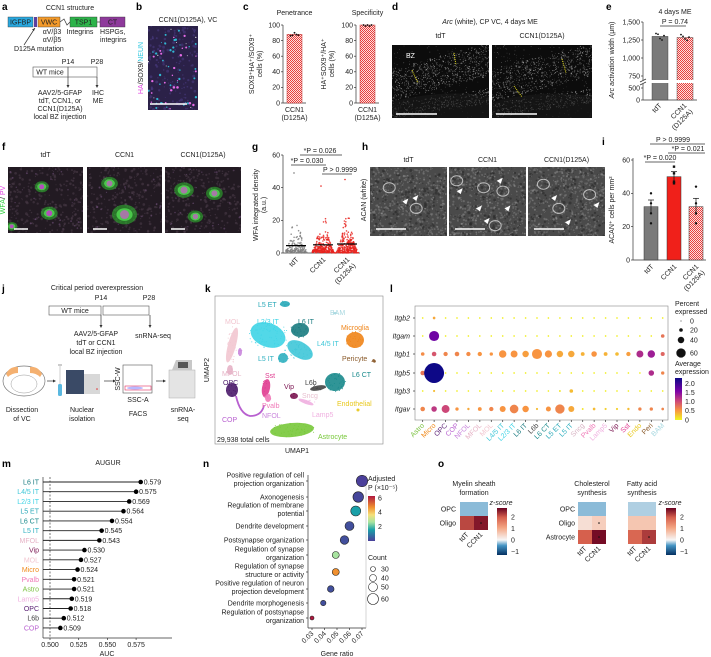 Image resolution: width=711 pixels, height=657 pixels. What do you see at coordinates (20, 22) in the screenshot?
I see `domain-box` at bounding box center [20, 22].